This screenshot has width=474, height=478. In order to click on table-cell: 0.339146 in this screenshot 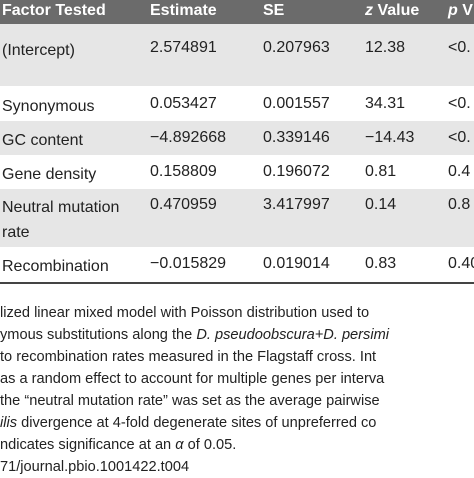, I will do `click(296, 137)`.